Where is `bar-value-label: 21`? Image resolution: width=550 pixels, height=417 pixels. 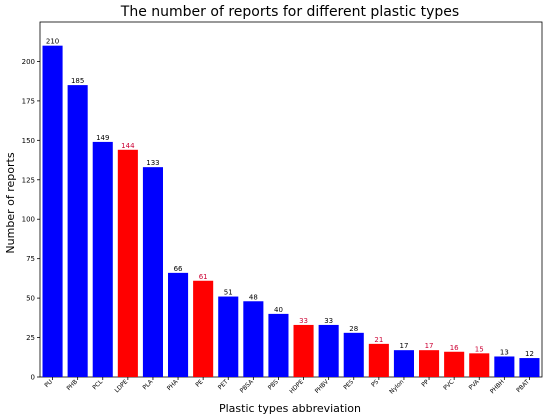
bar-value-label: 21 is located at coordinates (378, 340).